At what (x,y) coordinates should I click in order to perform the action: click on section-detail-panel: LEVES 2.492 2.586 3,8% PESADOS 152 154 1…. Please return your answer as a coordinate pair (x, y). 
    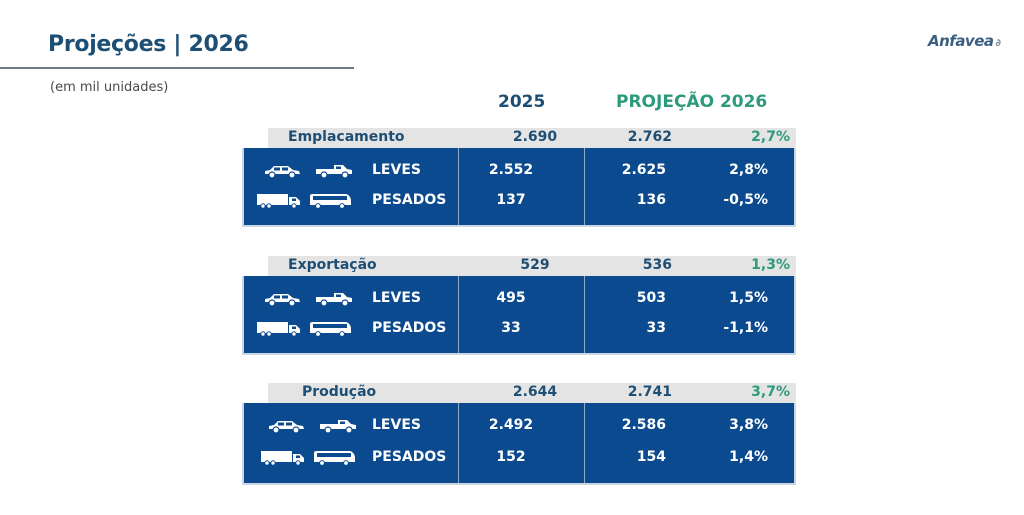
    Looking at the image, I should click on (519, 444).